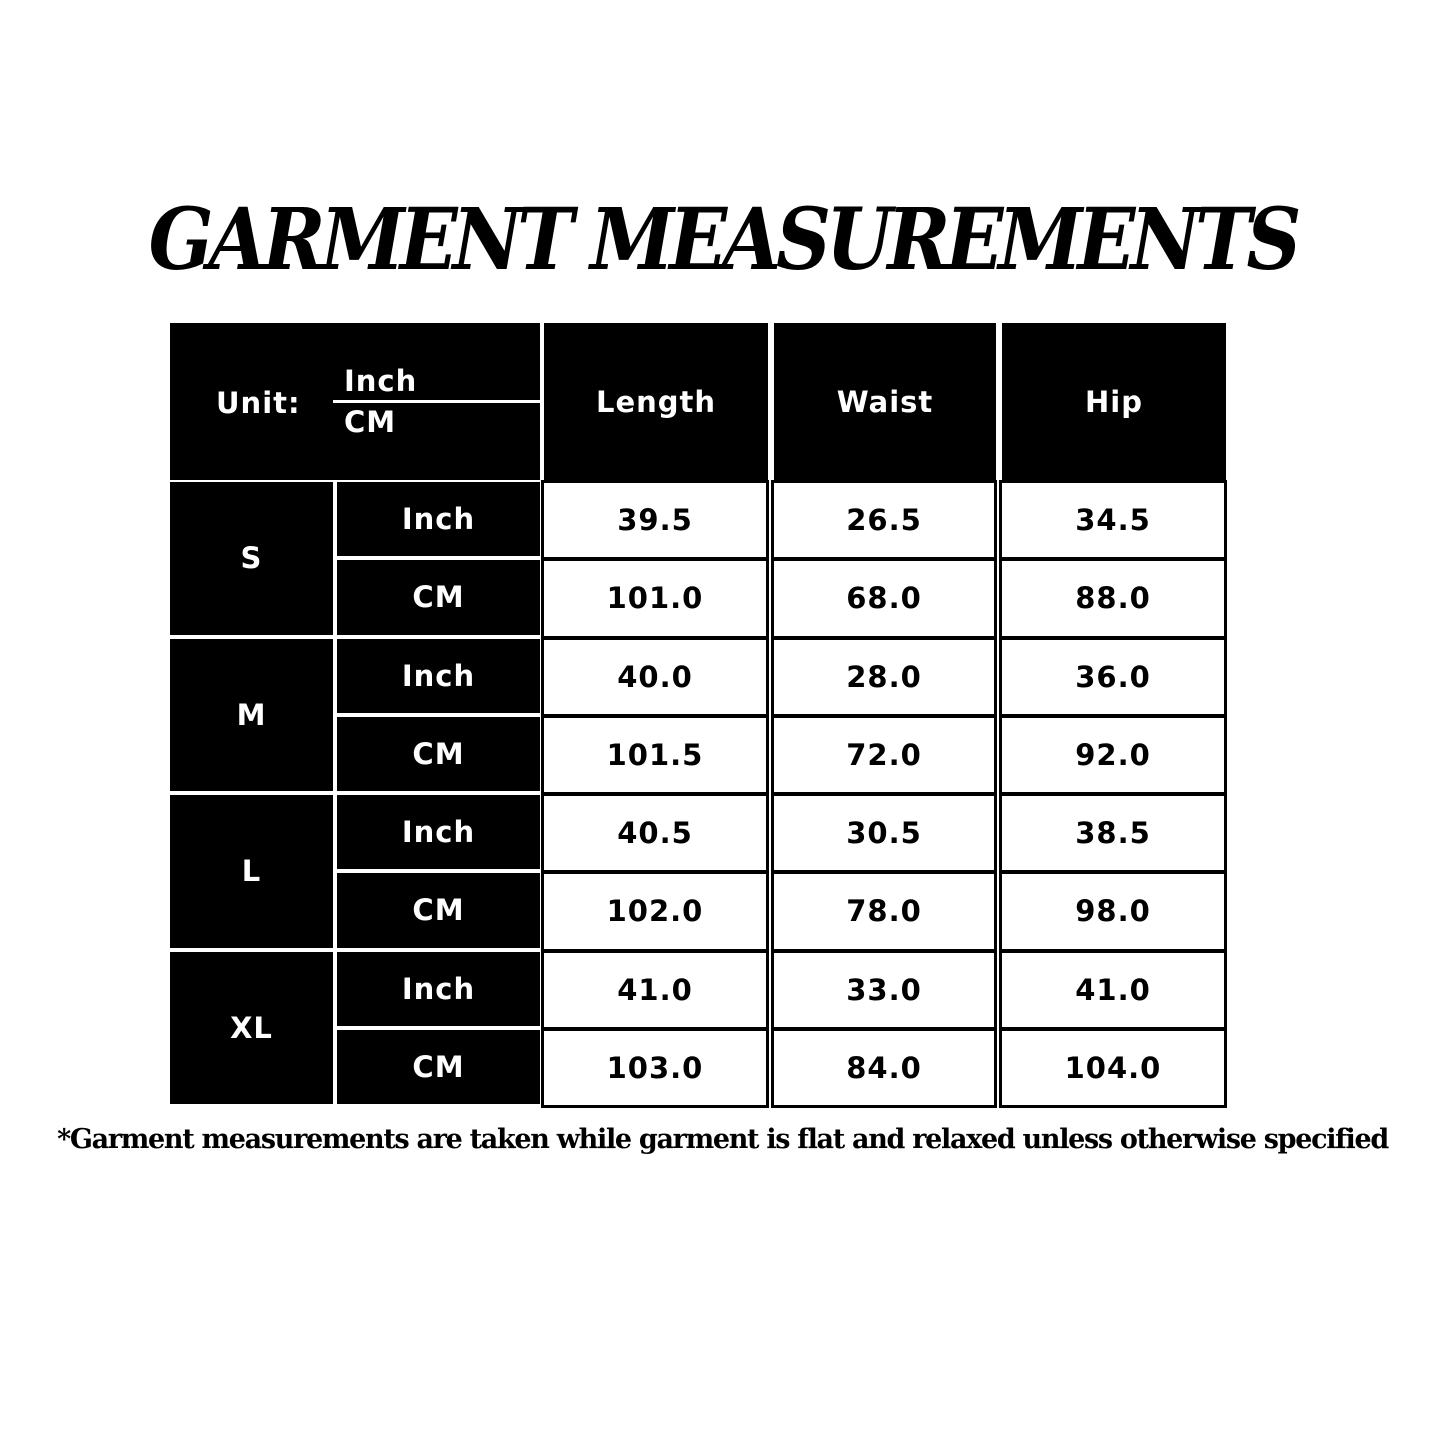 Image resolution: width=1445 pixels, height=1445 pixels. I want to click on value-cell-waist: 33.0, so click(884, 989).